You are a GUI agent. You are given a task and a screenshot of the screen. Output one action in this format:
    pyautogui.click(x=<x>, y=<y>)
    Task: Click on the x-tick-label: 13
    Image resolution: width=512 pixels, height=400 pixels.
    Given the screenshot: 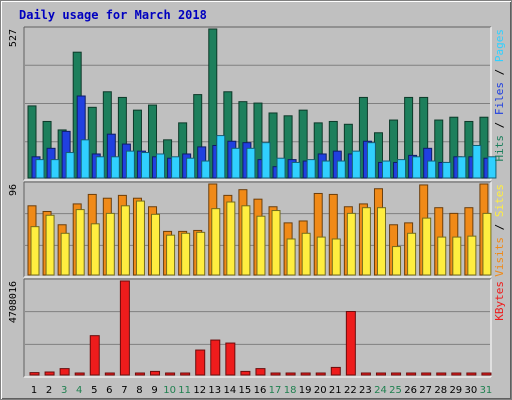 What is the action you would take?
    pyautogui.click(x=214, y=390)
    